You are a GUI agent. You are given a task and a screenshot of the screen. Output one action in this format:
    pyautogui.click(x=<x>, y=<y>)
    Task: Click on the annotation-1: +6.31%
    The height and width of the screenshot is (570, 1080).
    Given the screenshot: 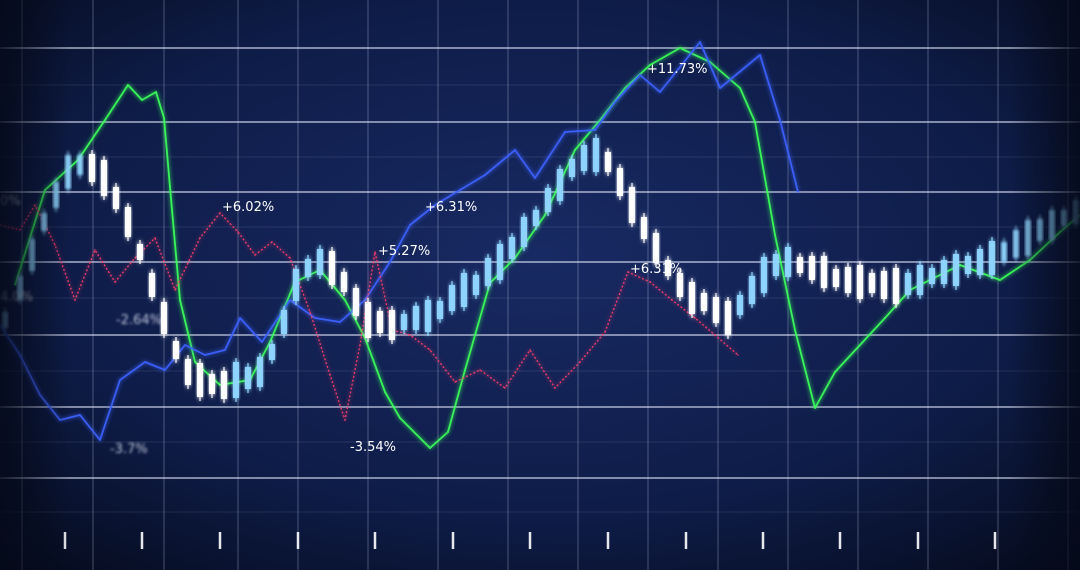 What is the action you would take?
    pyautogui.click(x=451, y=207)
    